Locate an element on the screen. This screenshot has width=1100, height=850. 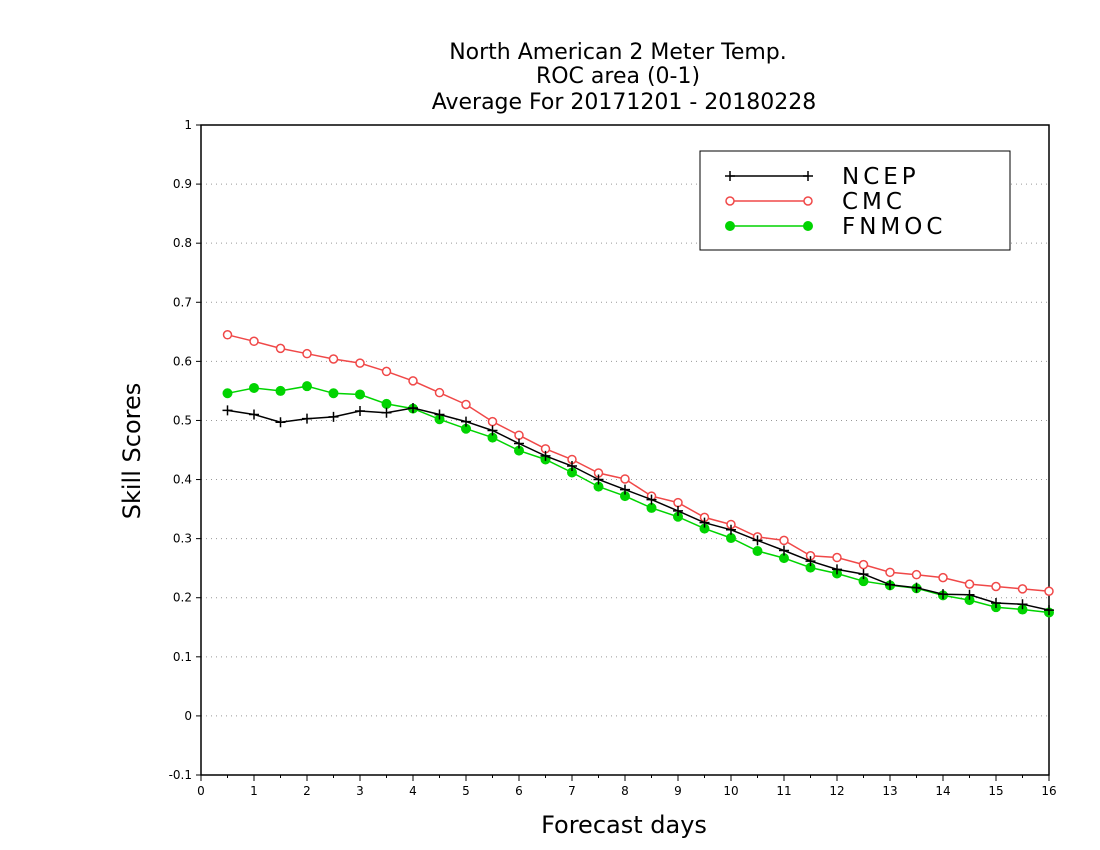
y-tick-label: 0.1 is located at coordinates (182, 657).